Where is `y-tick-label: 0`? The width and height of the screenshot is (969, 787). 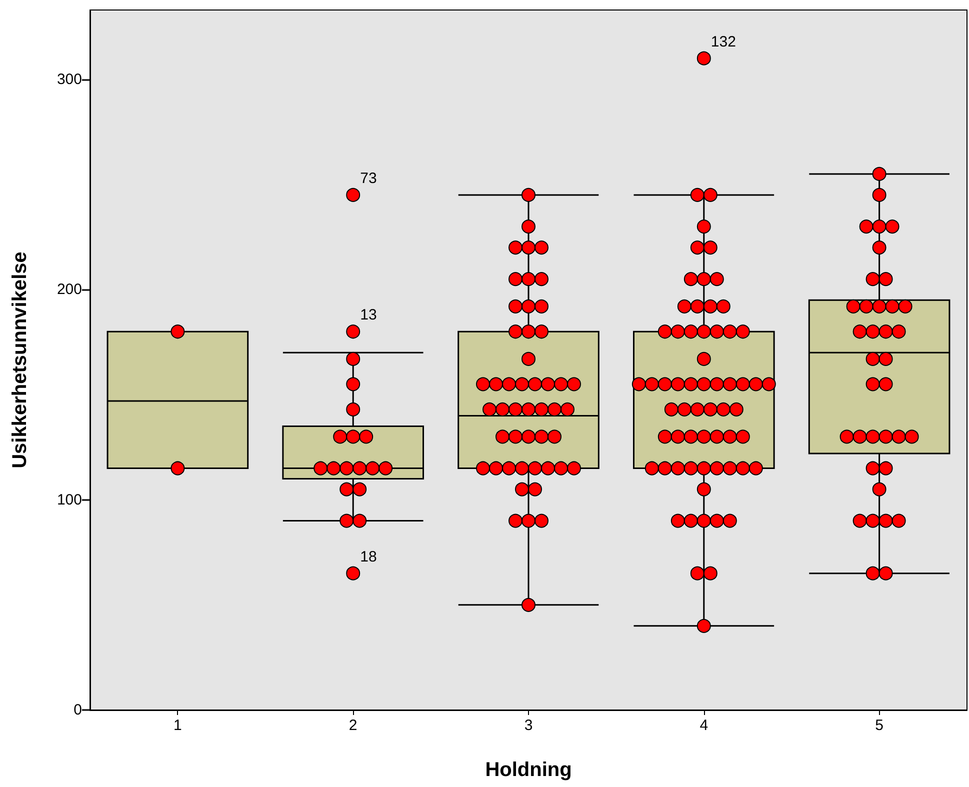 y-tick-label: 0 is located at coordinates (78, 710).